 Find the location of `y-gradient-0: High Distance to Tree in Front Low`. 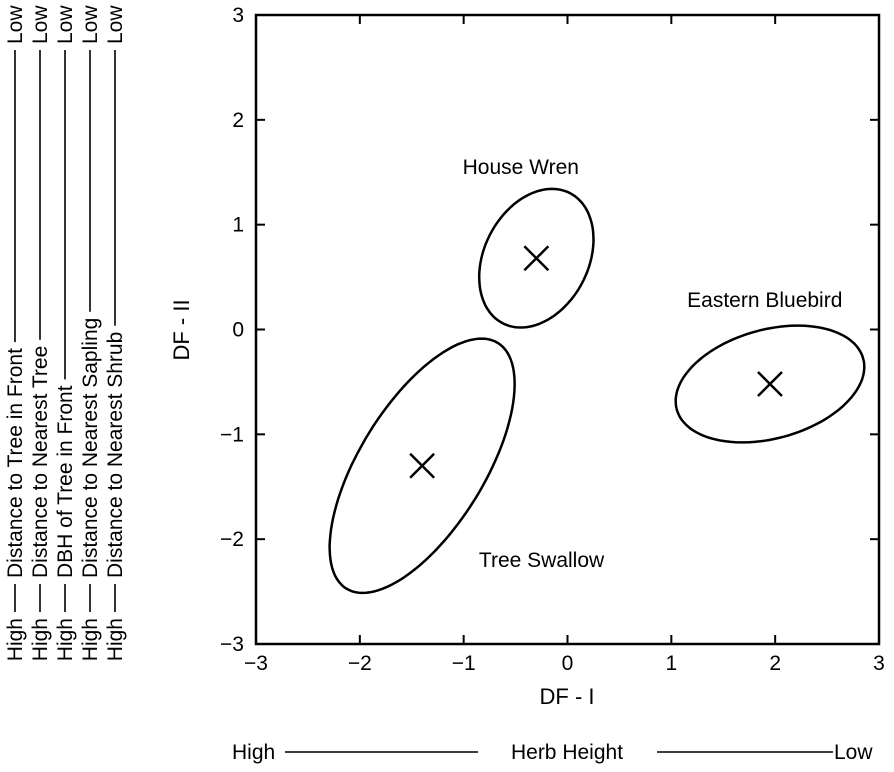

y-gradient-0: High Distance to Tree in Front Low is located at coordinates (15, 333).